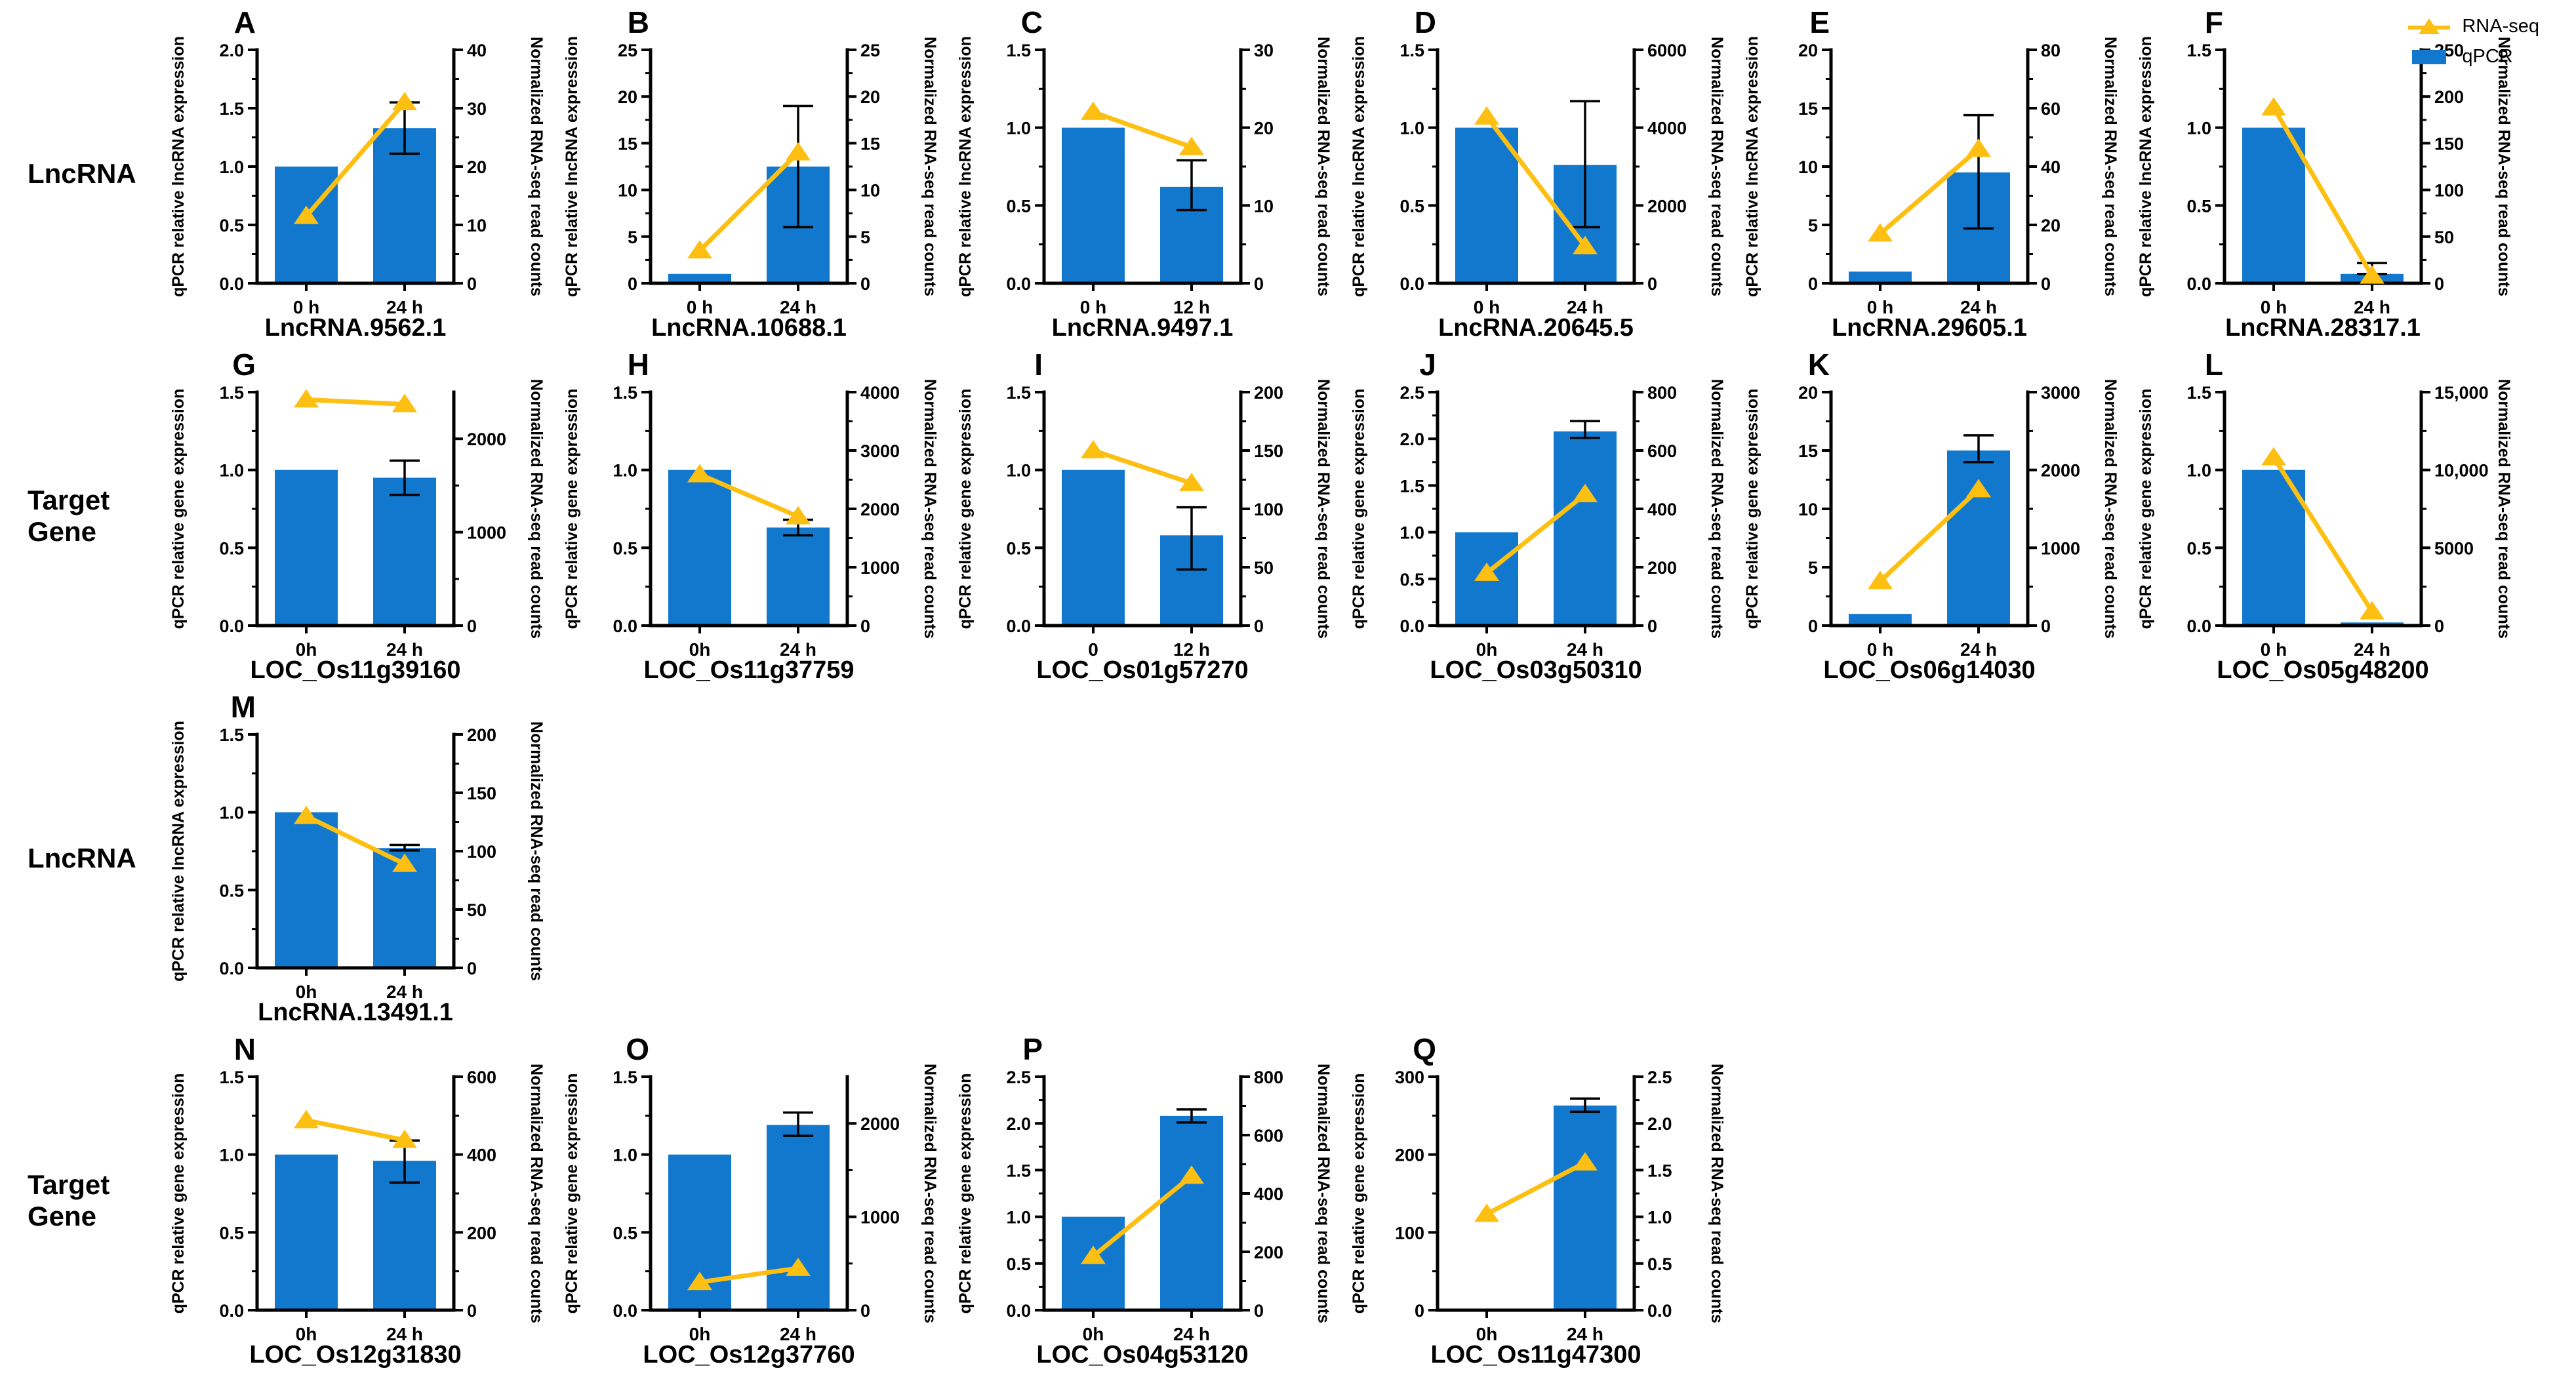  I want to click on panel-title: LncRNA.29605.1, so click(1929, 328).